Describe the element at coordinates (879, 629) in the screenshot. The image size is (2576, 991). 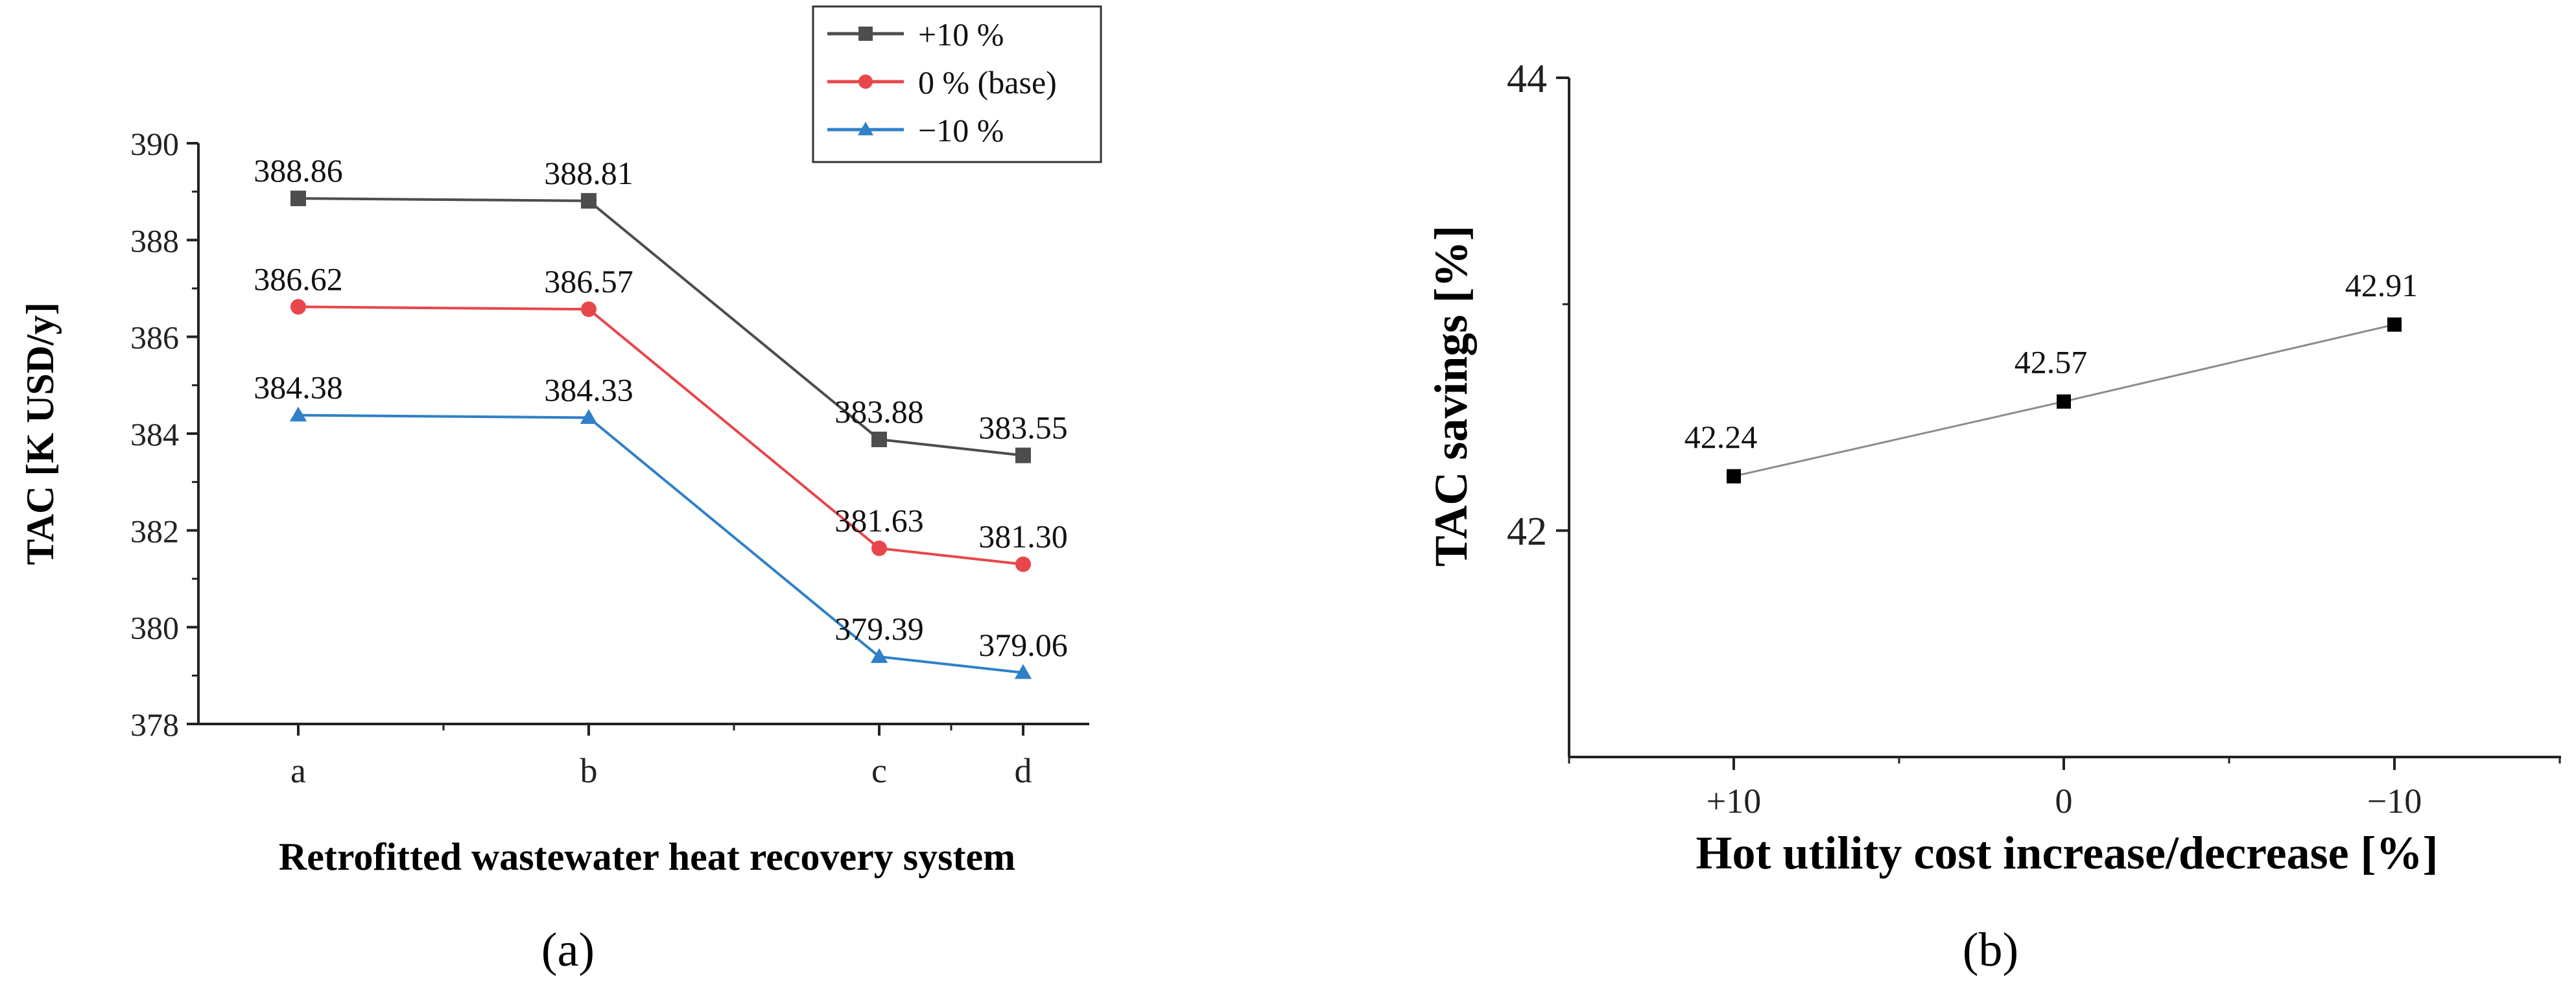
I see `data-label: 379.39` at that location.